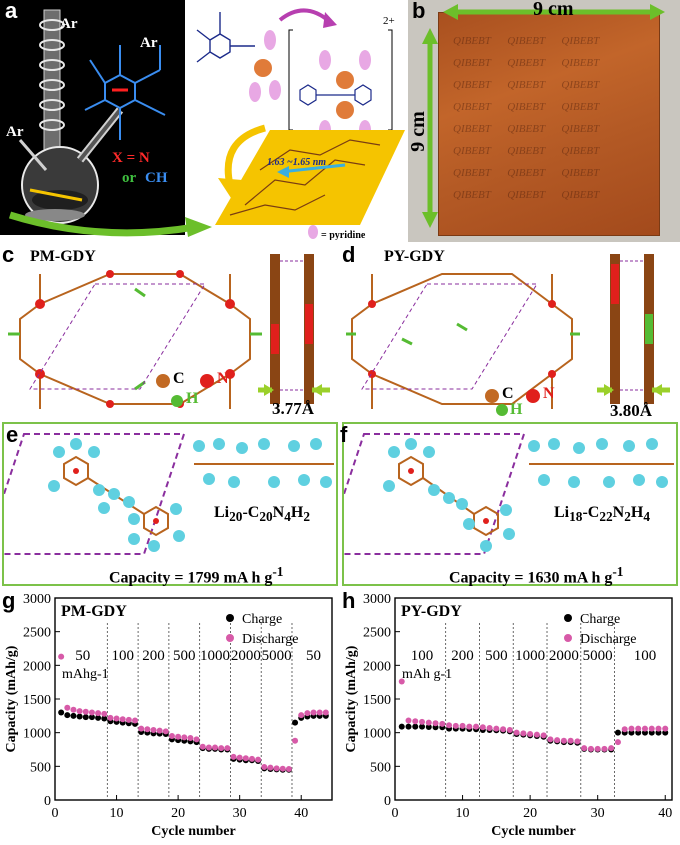 The height and width of the screenshot is (845, 680). What do you see at coordinates (262, 514) in the screenshot?
I see `formula-e: Li20-C20N4H2` at bounding box center [262, 514].